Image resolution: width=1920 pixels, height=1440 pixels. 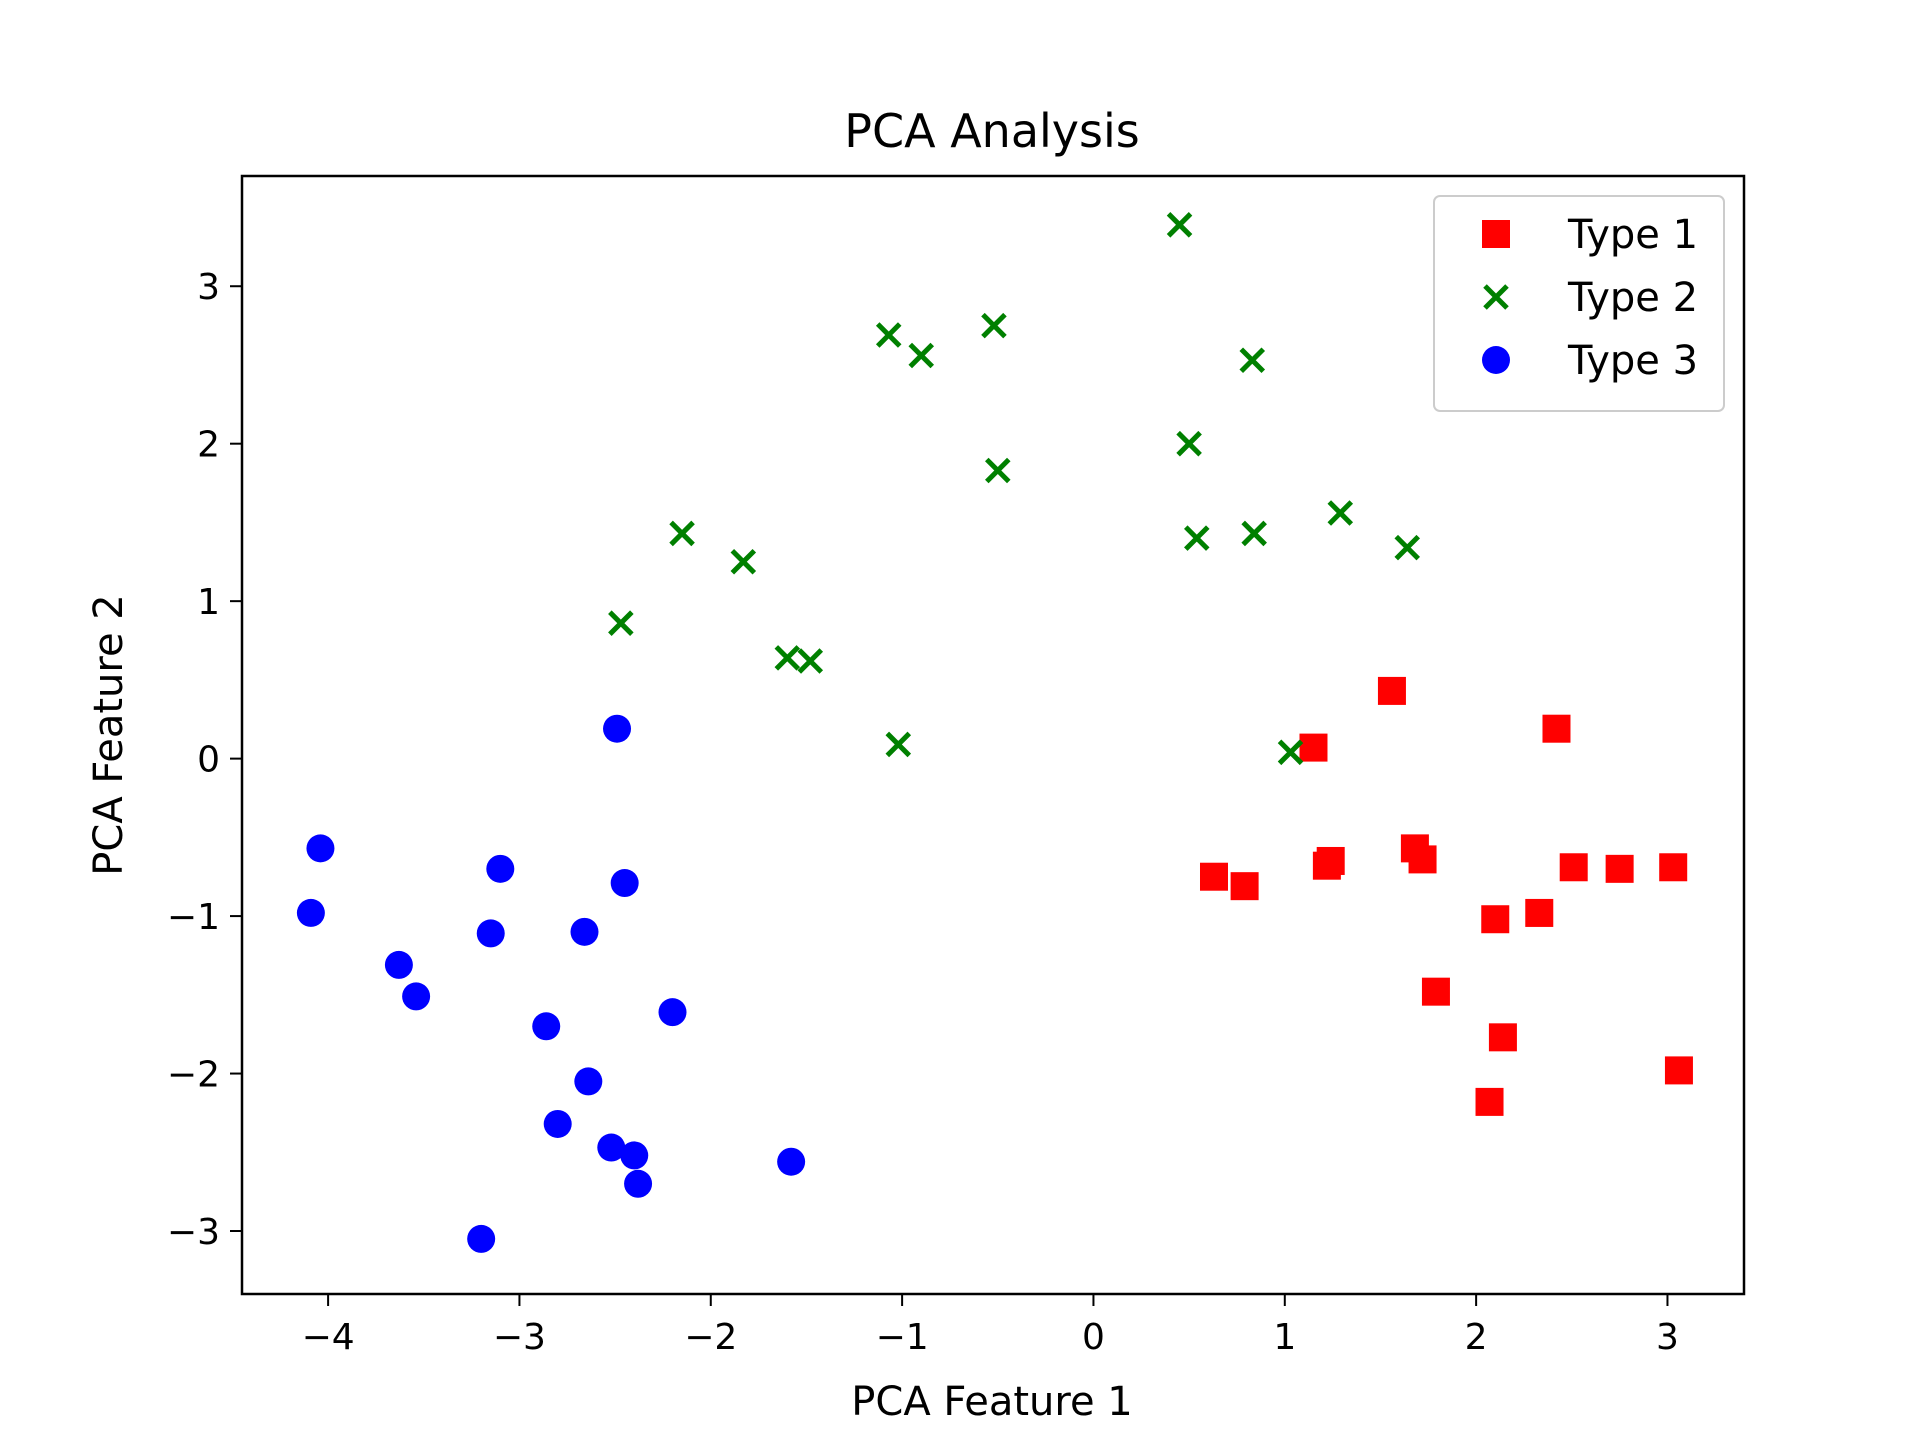 I want to click on legend-label: Type 1, so click(x=1632, y=235).